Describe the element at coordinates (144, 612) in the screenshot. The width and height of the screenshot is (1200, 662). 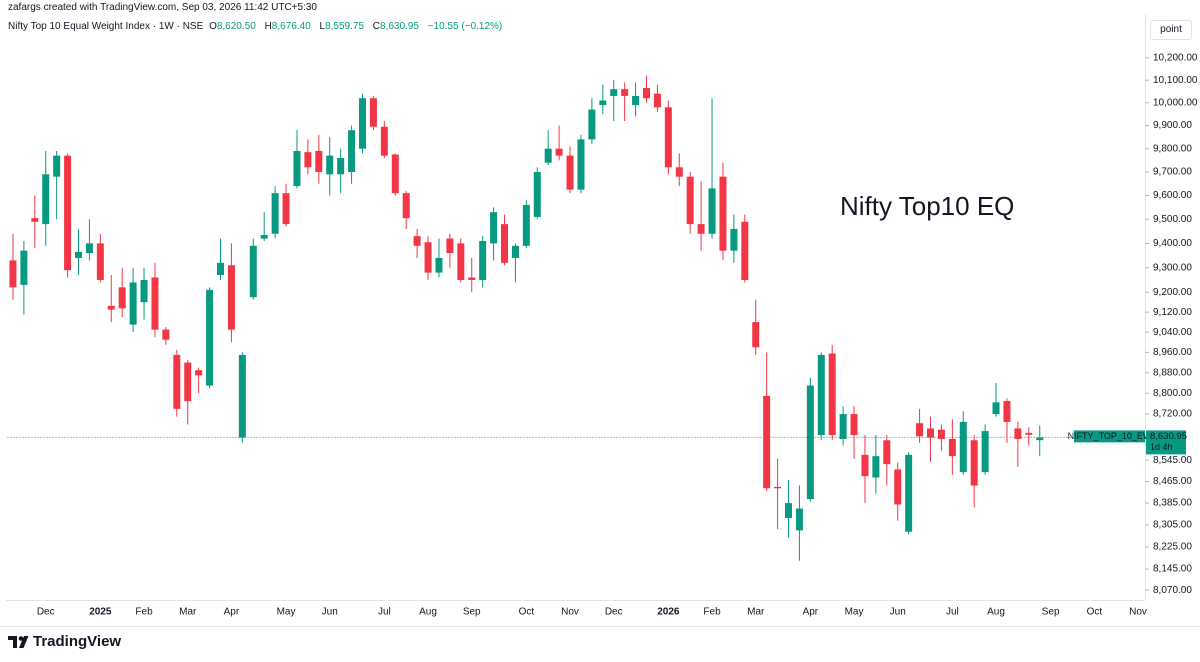
I see `x-tick-label: Feb` at that location.